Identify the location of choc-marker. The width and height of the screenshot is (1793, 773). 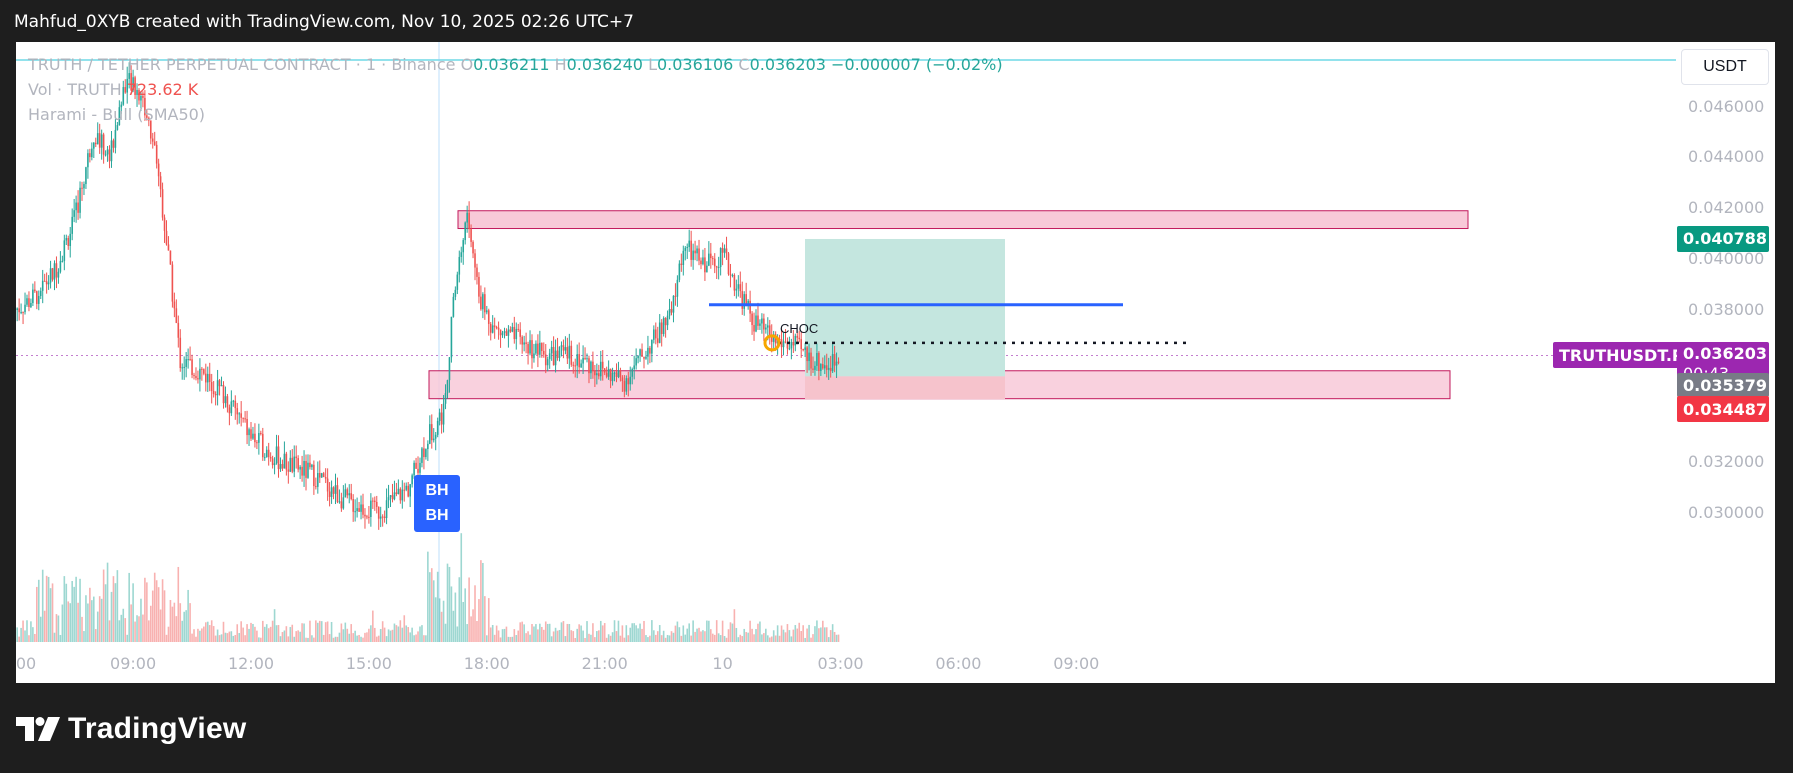
(772, 343).